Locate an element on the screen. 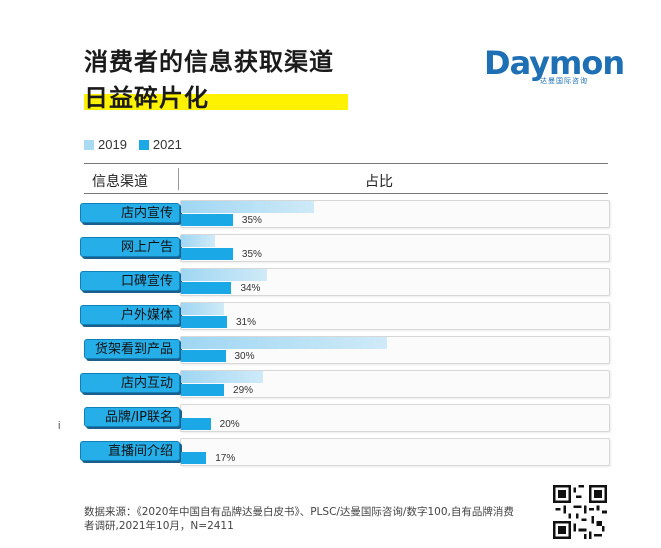 The width and height of the screenshot is (661, 548). value-label: 31% is located at coordinates (245, 322).